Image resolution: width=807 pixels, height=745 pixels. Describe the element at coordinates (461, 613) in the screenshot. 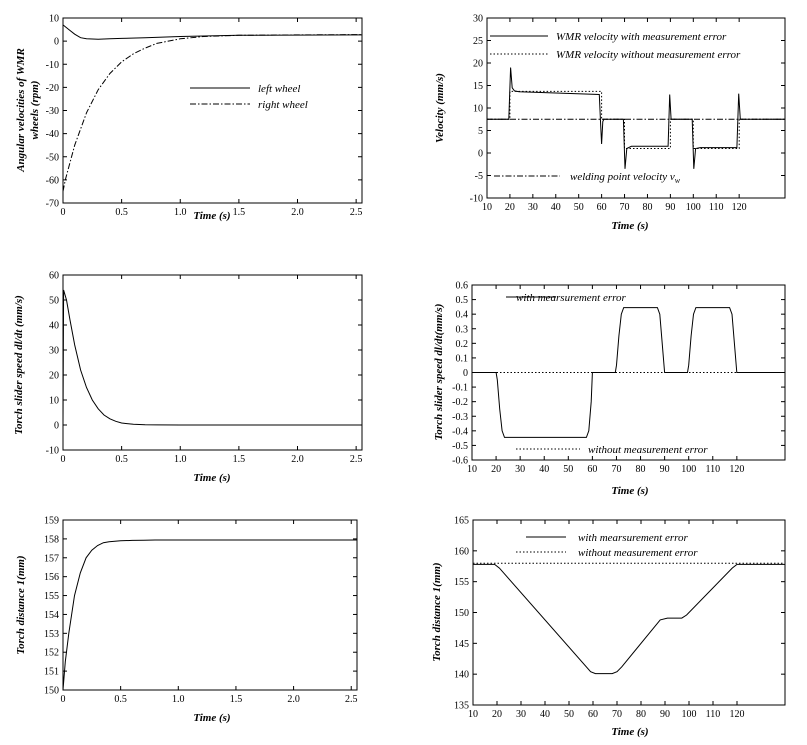

I see `y-tick-label: 150` at that location.